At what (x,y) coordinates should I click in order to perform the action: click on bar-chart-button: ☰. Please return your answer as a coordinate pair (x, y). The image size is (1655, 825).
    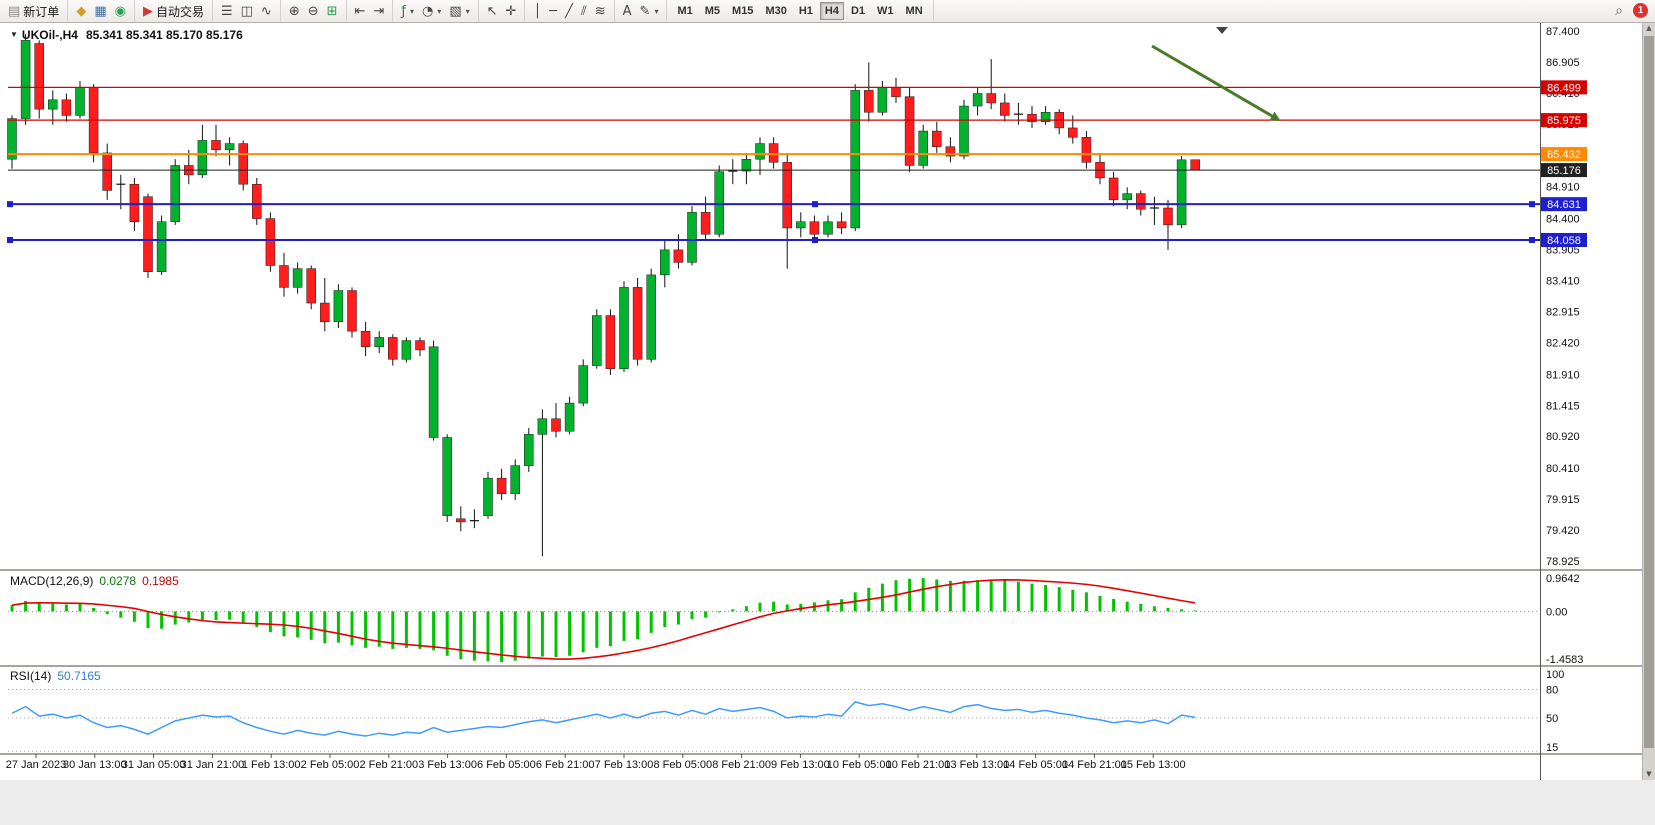
    Looking at the image, I should click on (227, 11).